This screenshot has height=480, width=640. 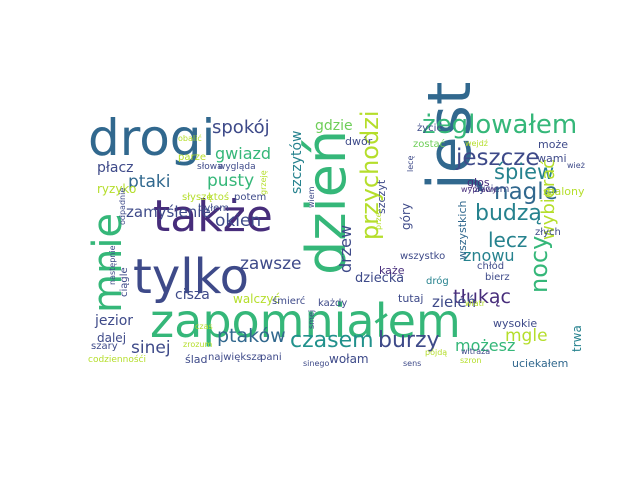 What do you see at coordinates (210, 167) in the screenshot?
I see `cloud-word: słowa` at bounding box center [210, 167].